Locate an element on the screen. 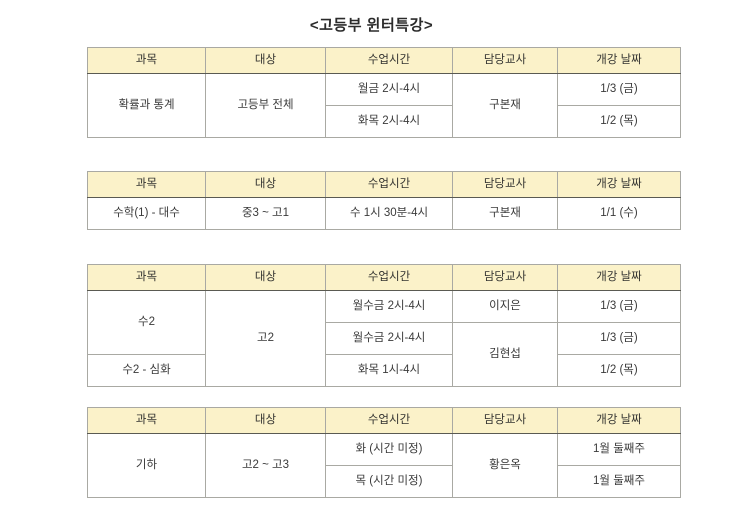  cell-time: 화목 1시-4시 is located at coordinates (389, 370).